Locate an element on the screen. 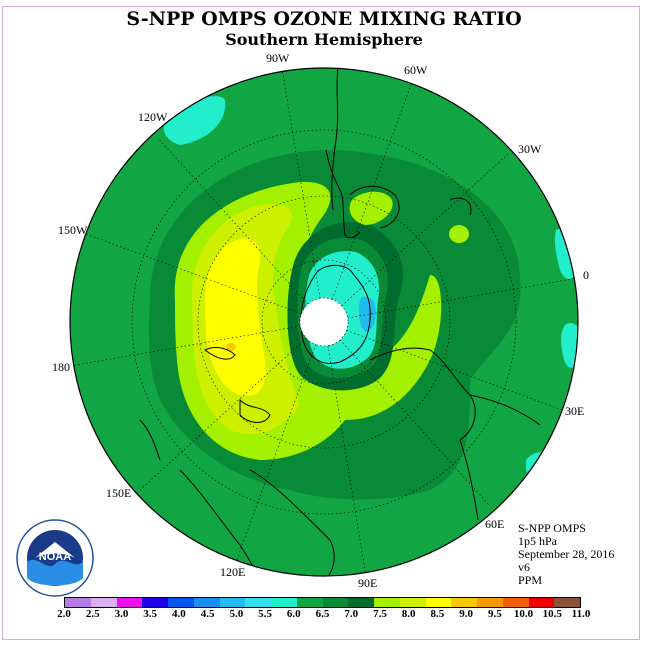 The height and width of the screenshot is (648, 648). lon-label-60w: 60W is located at coordinates (416, 70).